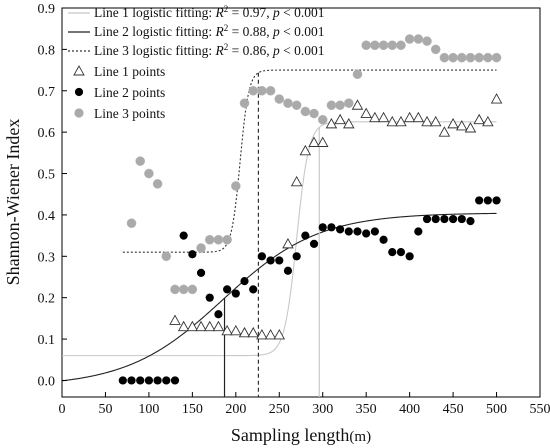 This screenshot has width=550, height=448. Describe the element at coordinates (47, 92) in the screenshot. I see `y-tick-label: 0.7` at that location.